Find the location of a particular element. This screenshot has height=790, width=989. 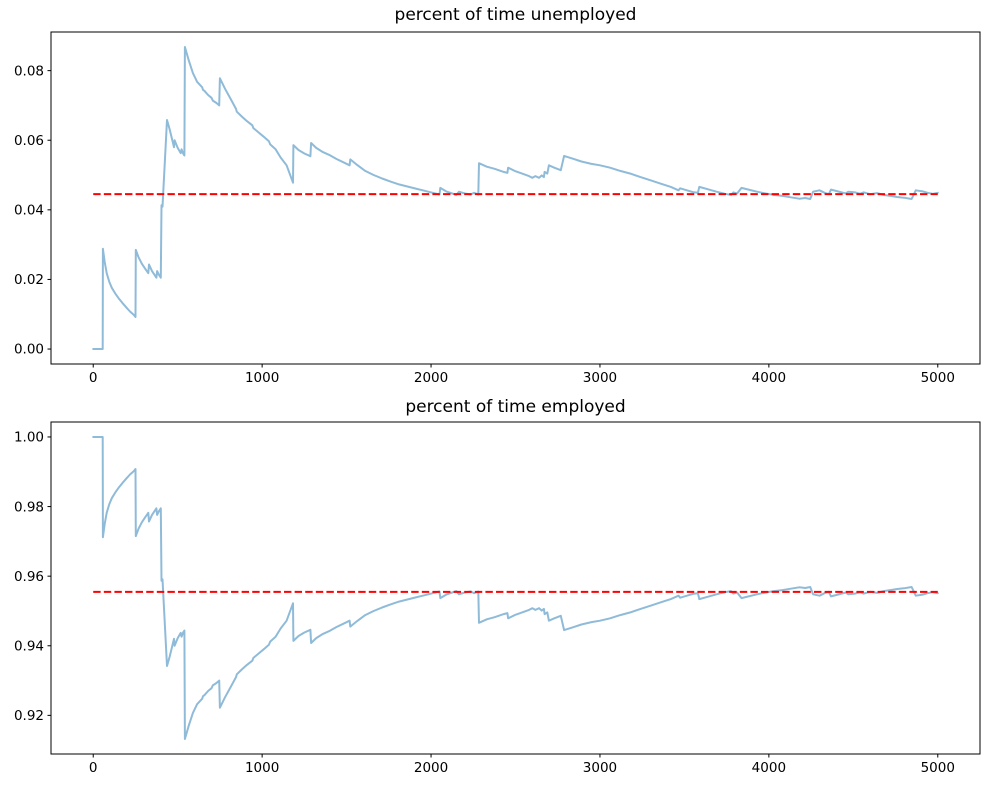

unemployed-plot-title: percent of time unemployed is located at coordinates (515, 15).